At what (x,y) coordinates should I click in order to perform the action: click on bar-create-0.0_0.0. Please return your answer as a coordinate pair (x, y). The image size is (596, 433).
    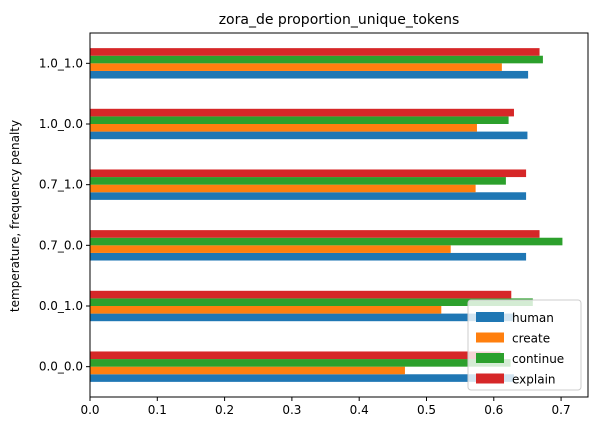
    Looking at the image, I should click on (247, 370).